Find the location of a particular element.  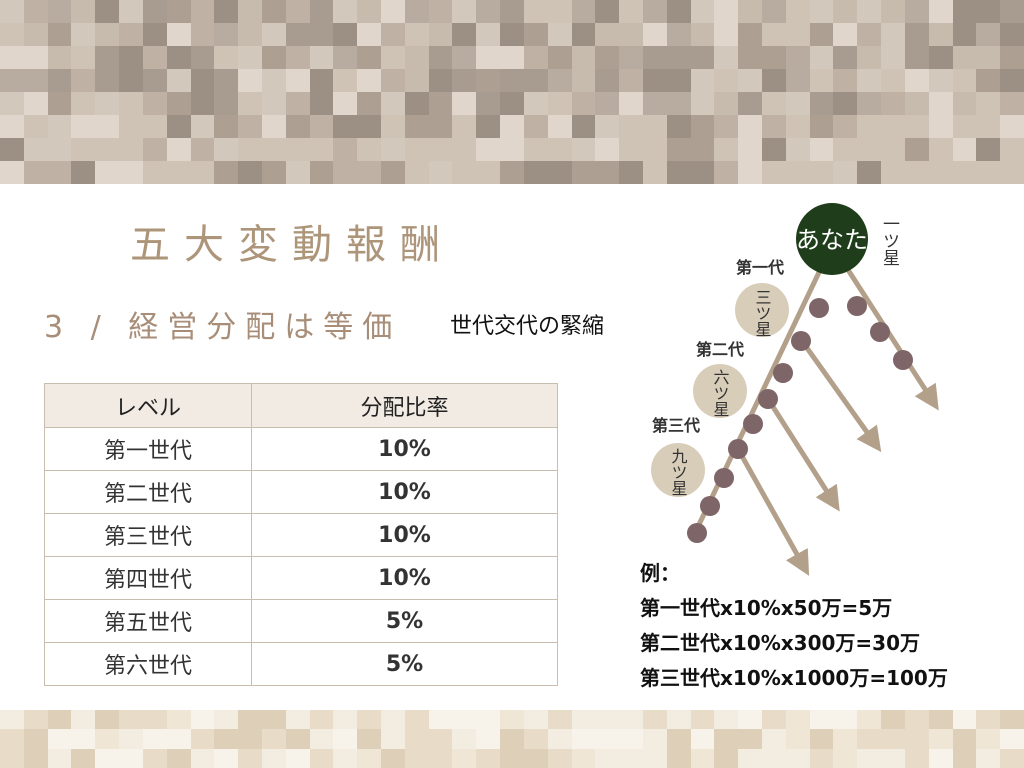

gen1-star-label: 三ツ星 is located at coordinates (762, 313).